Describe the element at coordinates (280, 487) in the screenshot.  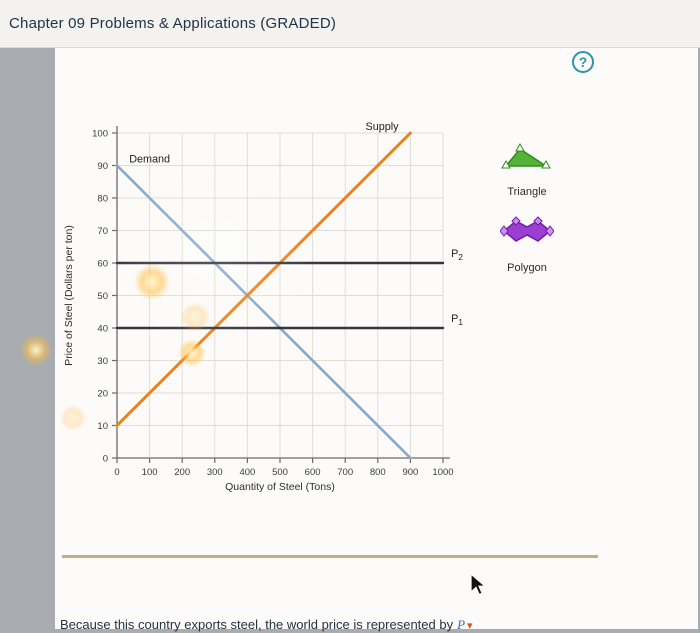
I see `svg-text: Quantity of Steel (Tons)` at that location.